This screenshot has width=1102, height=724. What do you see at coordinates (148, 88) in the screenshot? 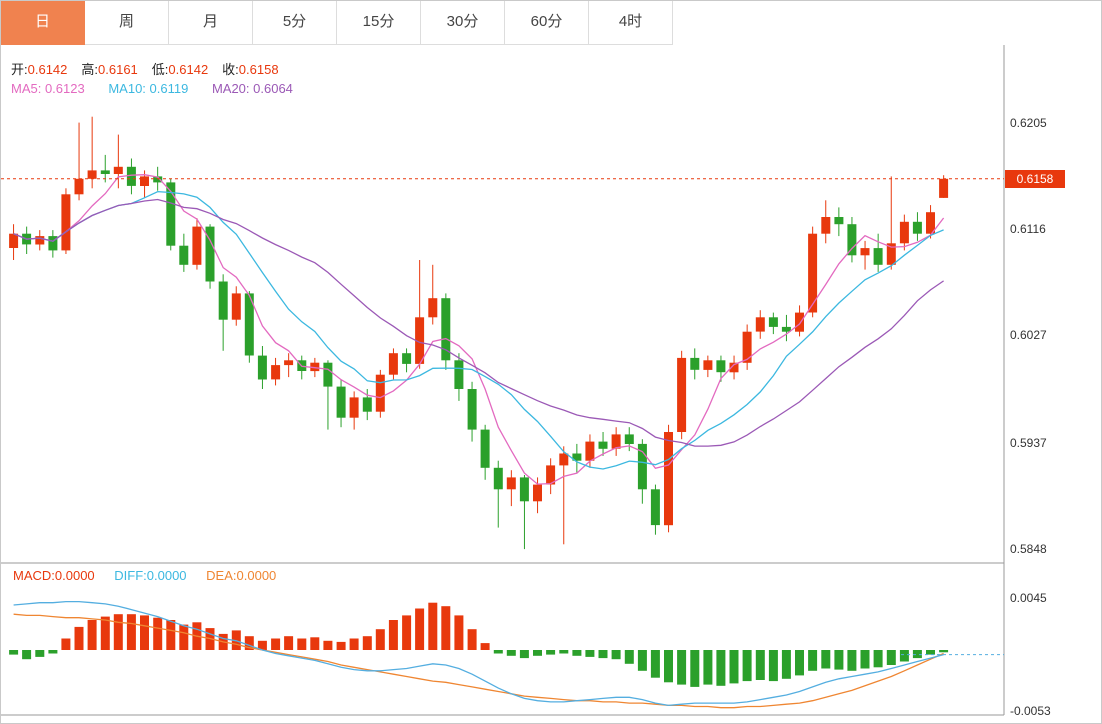
I see `ma10-legend: MA10: 0.6119` at bounding box center [148, 88].